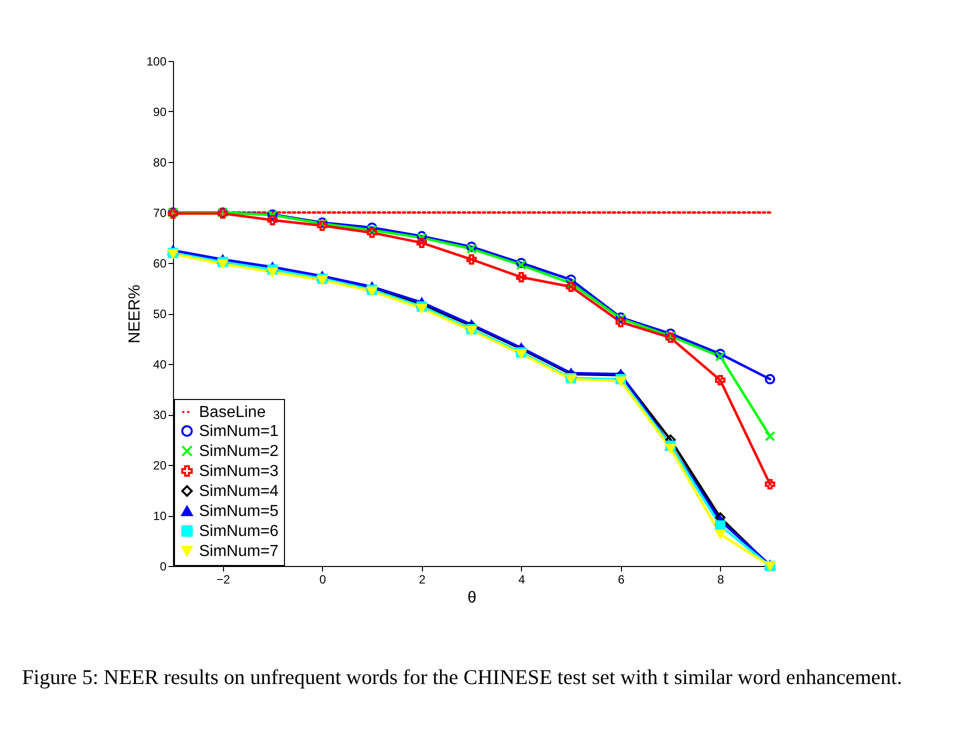 The image size is (955, 748). I want to click on caption: Figure 5: NEER results on unfrequent words for the CHINESE test set with t similar word enhancement., so click(463, 677).